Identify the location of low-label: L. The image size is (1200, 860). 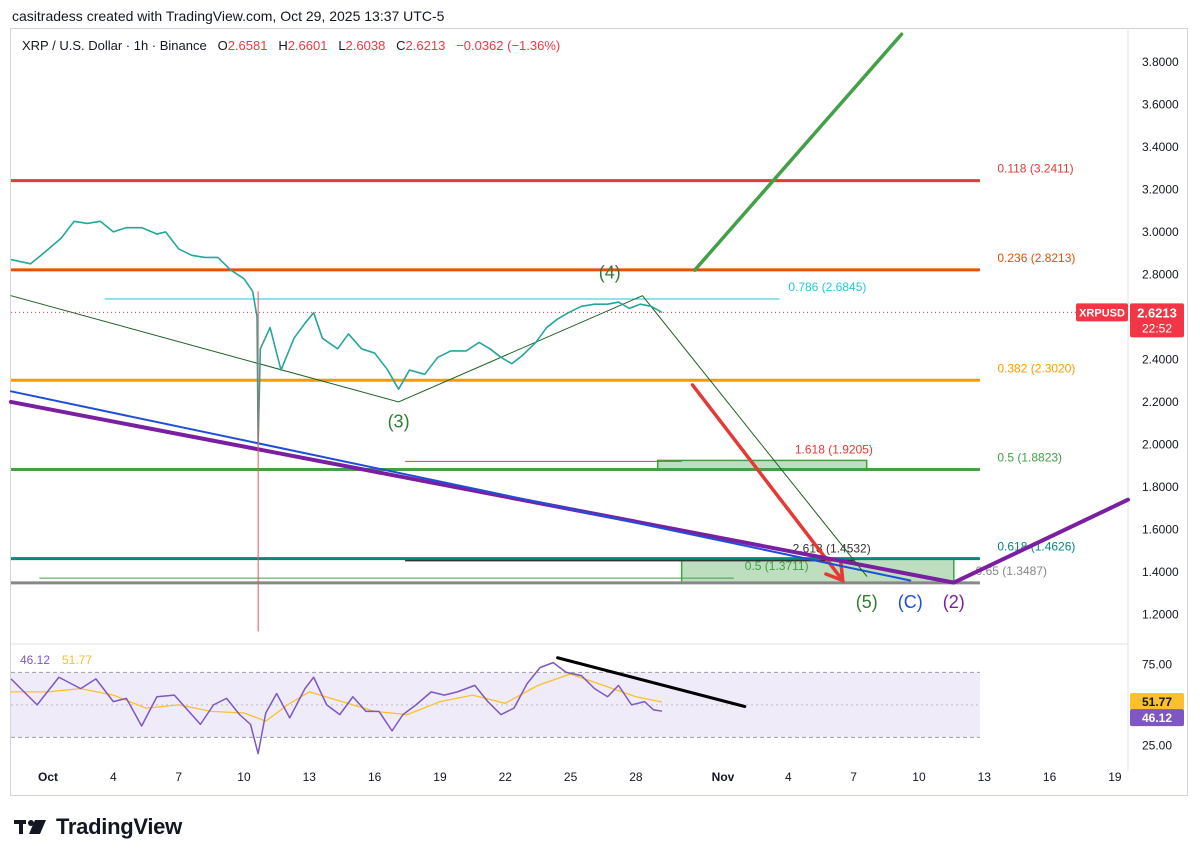
(342, 45).